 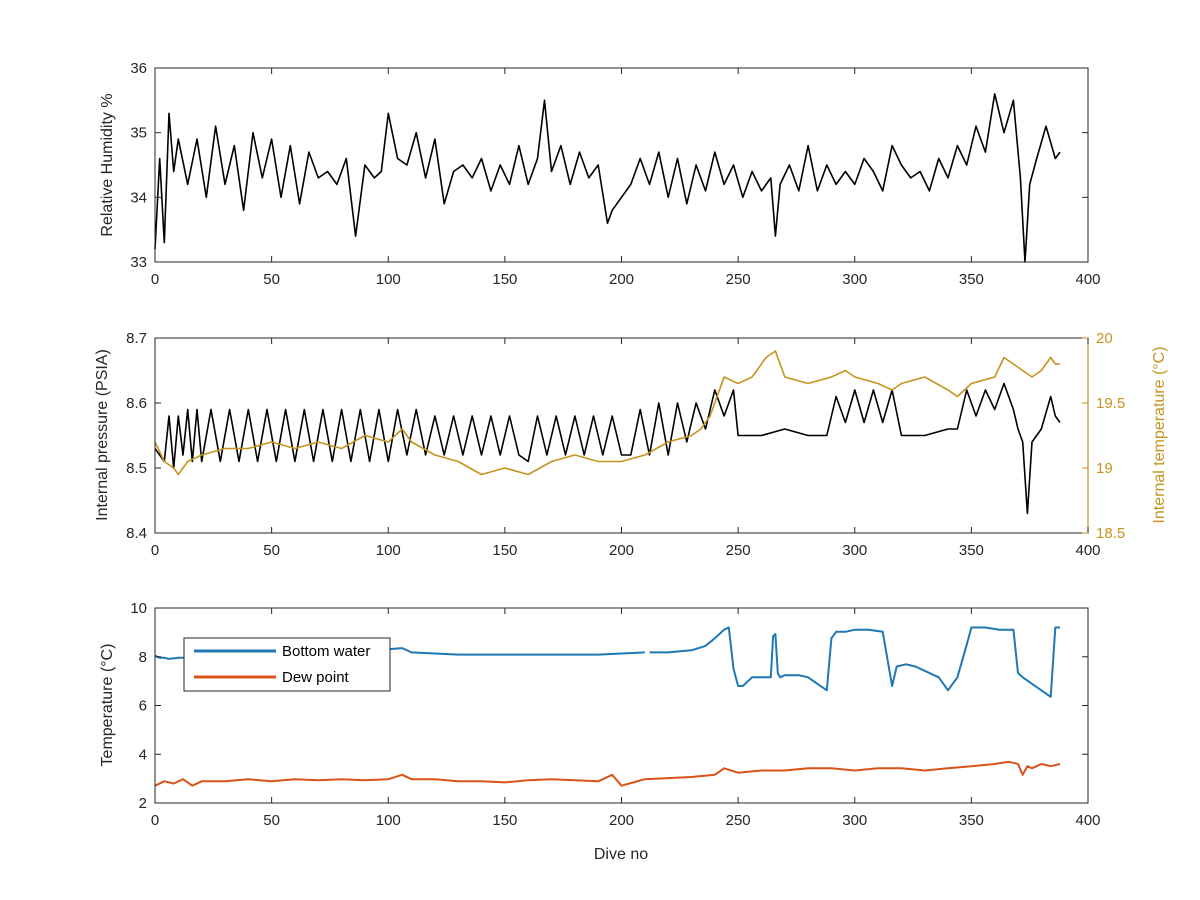 I want to click on x-tick-label-pressure: 250, so click(x=738, y=550).